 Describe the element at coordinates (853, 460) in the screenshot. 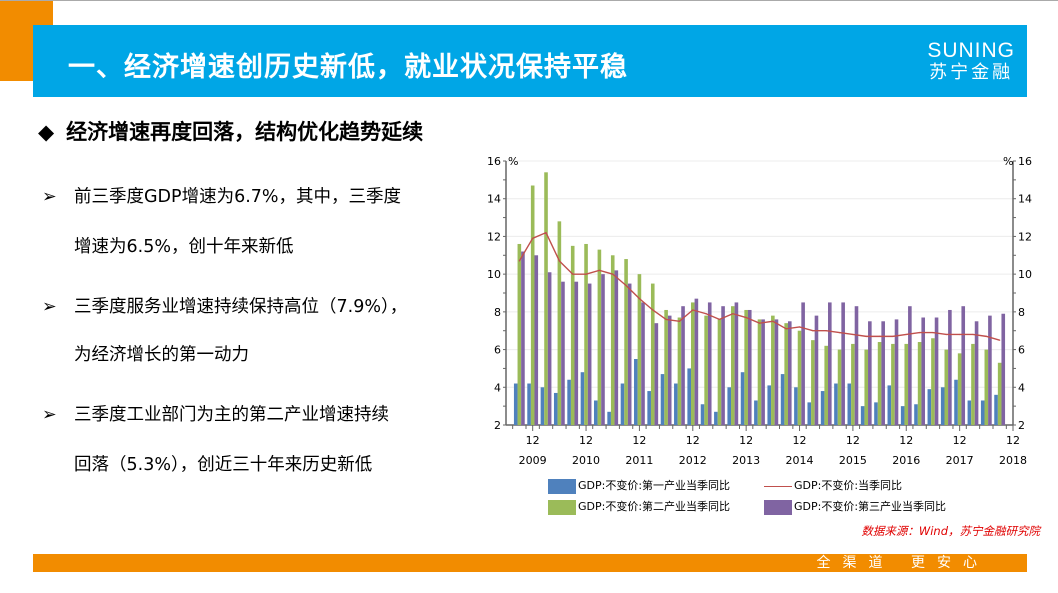

I see `x-tick-year: 2015` at that location.